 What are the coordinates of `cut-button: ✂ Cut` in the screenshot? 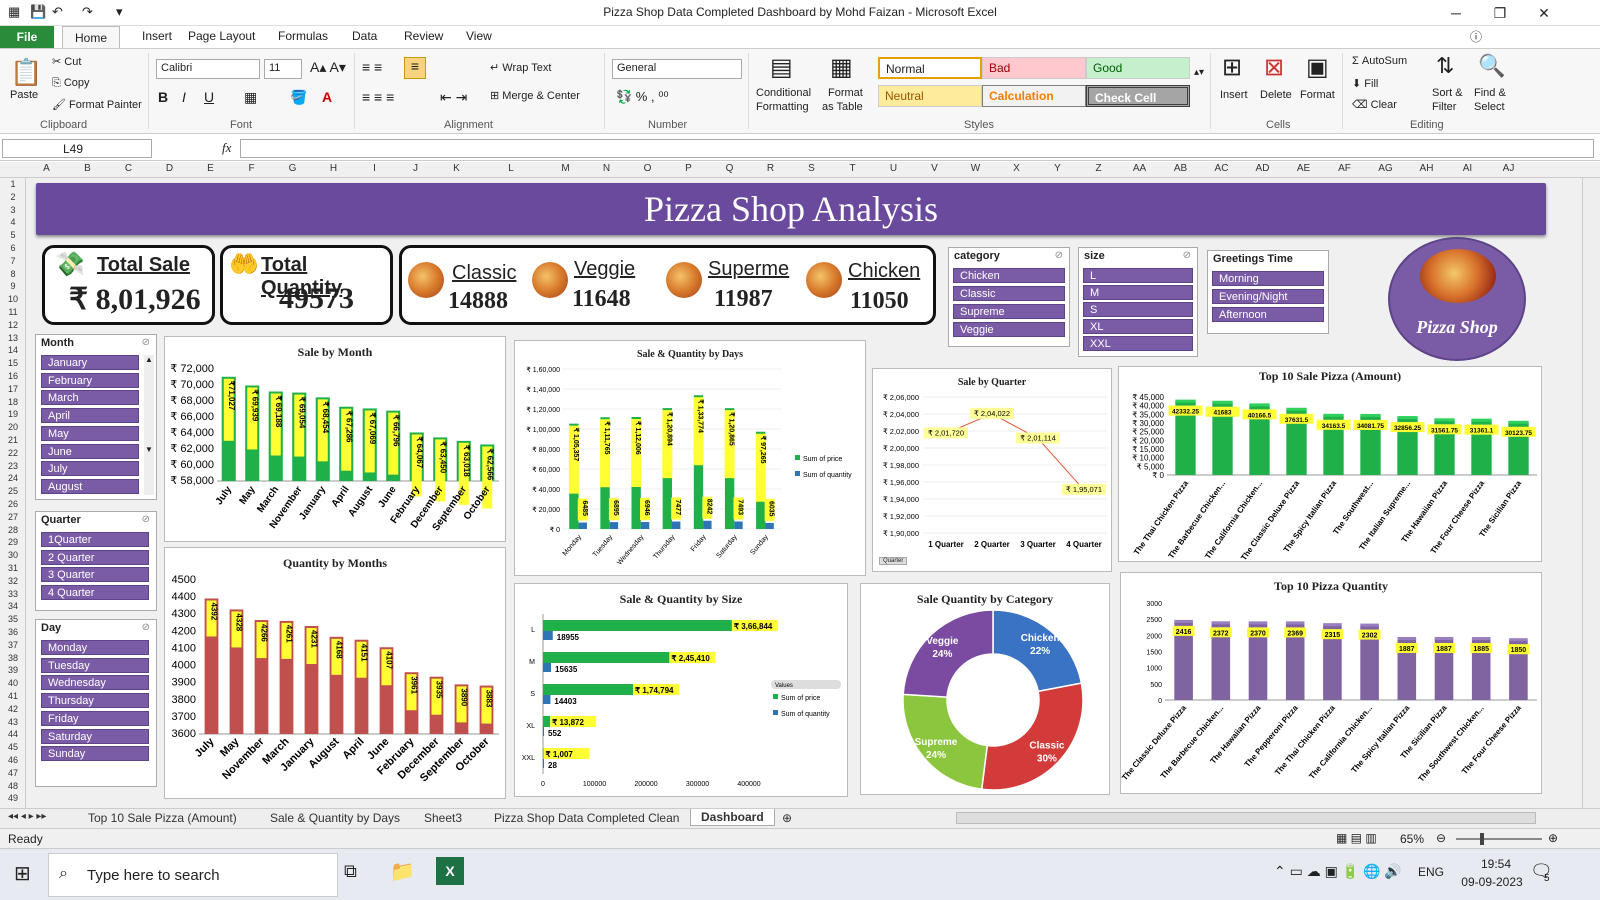 It's located at (66, 61).